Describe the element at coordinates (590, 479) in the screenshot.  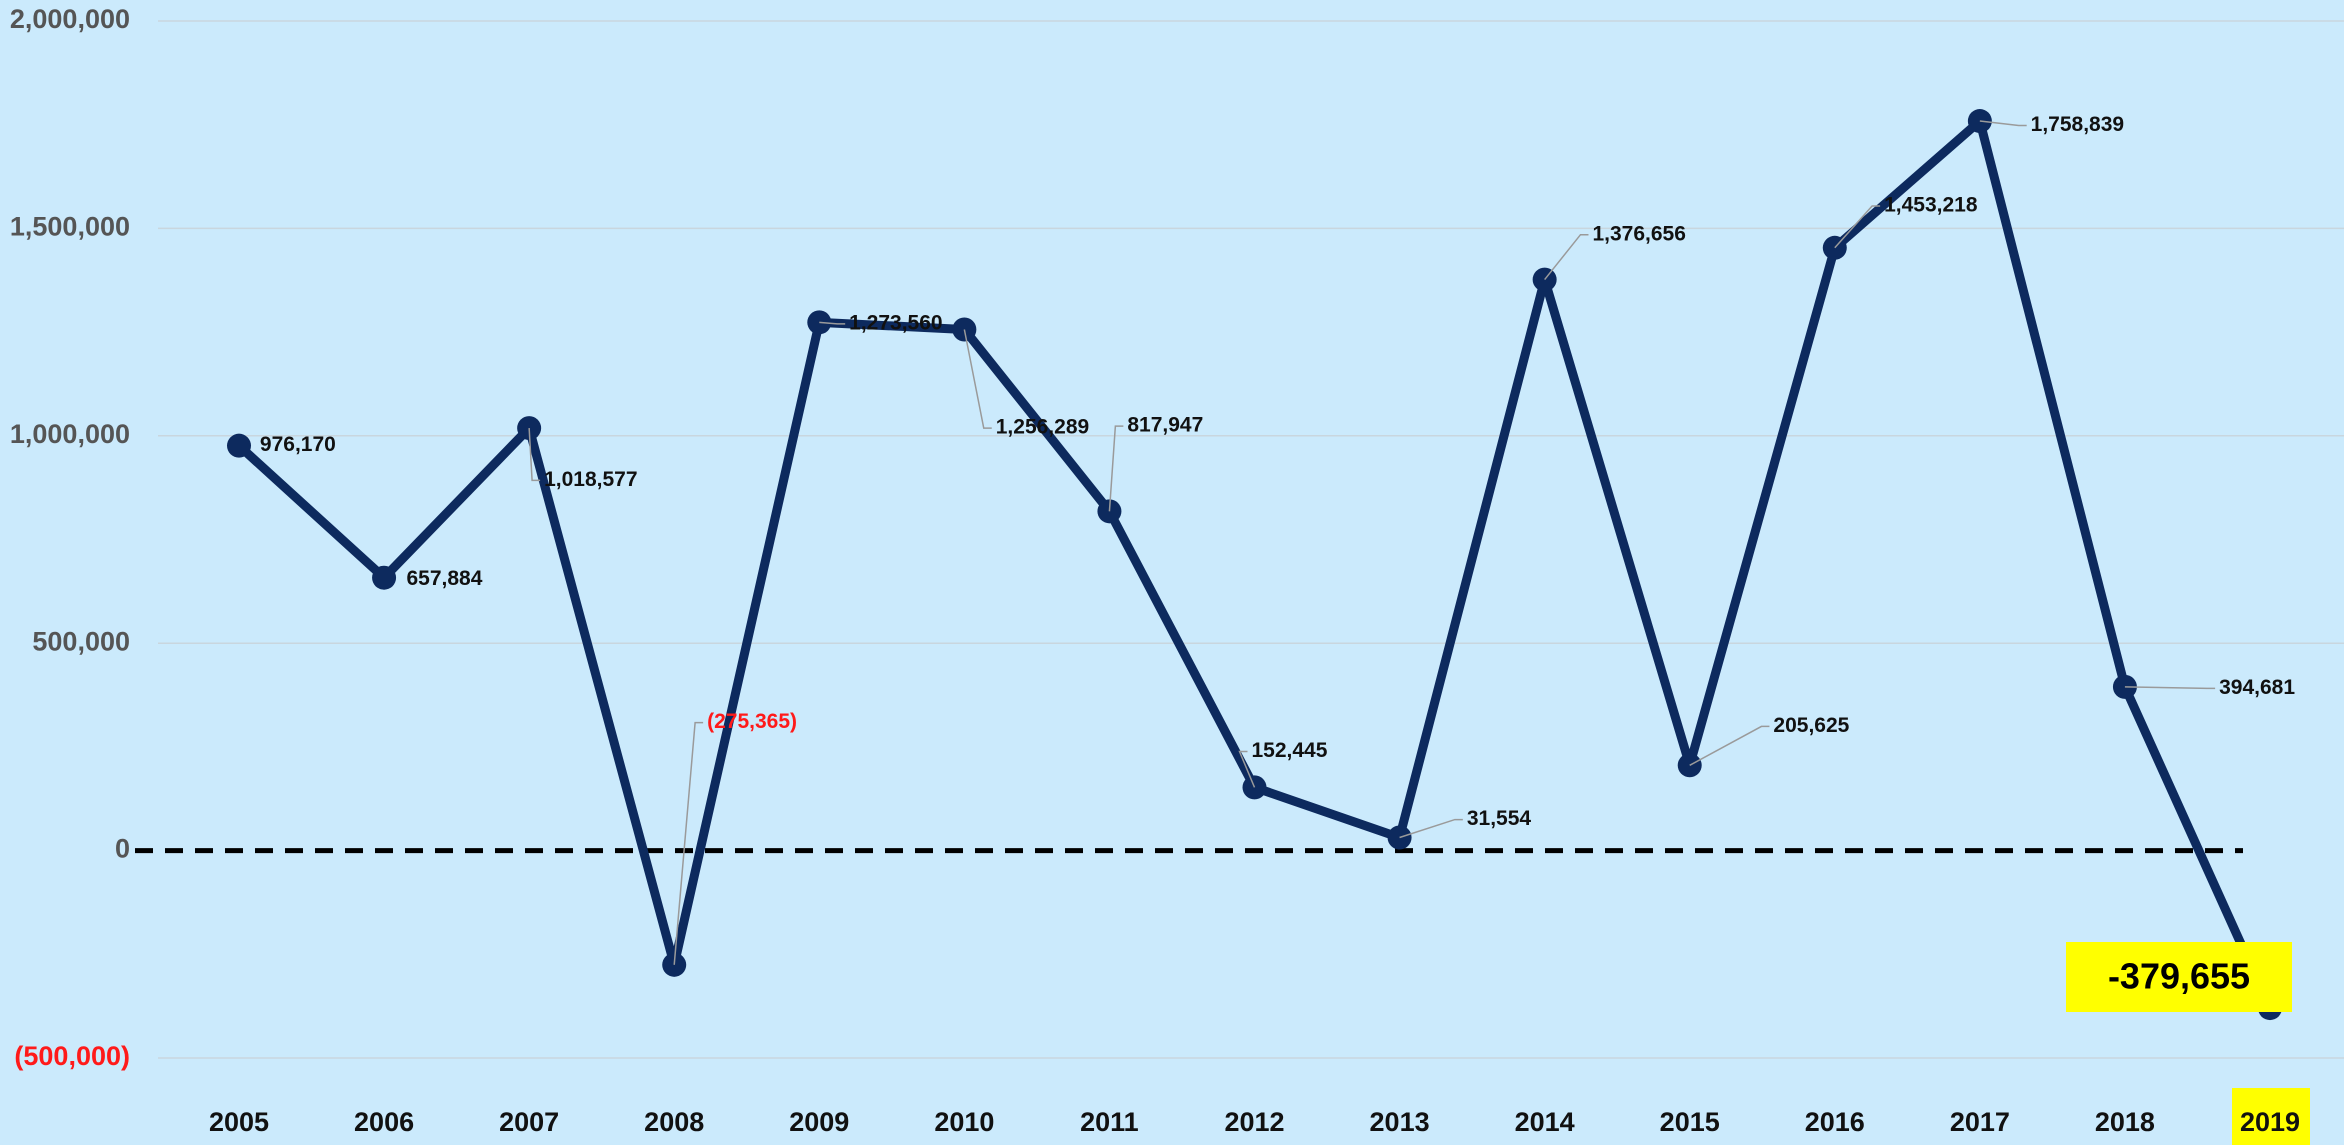
I see `data-label: 1,018,577` at that location.